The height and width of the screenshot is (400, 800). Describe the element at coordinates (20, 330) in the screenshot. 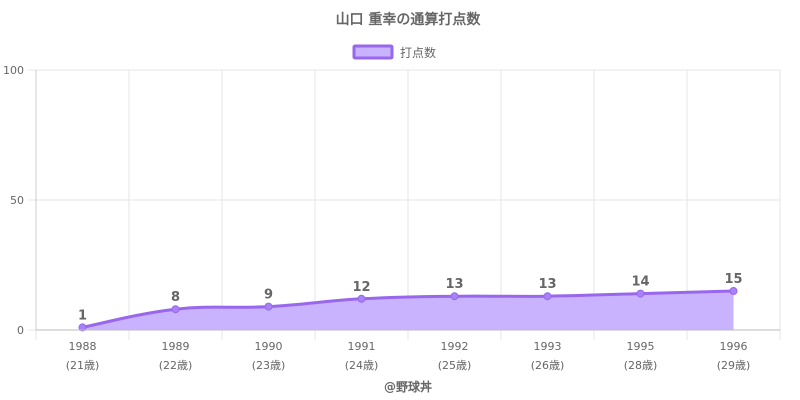

I see `y-tick-label: 0` at that location.